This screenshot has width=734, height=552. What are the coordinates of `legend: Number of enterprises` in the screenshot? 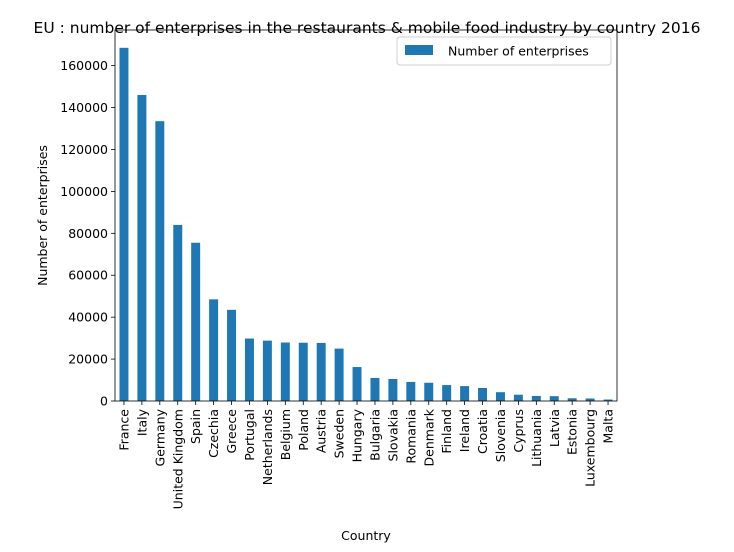 It's located at (504, 51).